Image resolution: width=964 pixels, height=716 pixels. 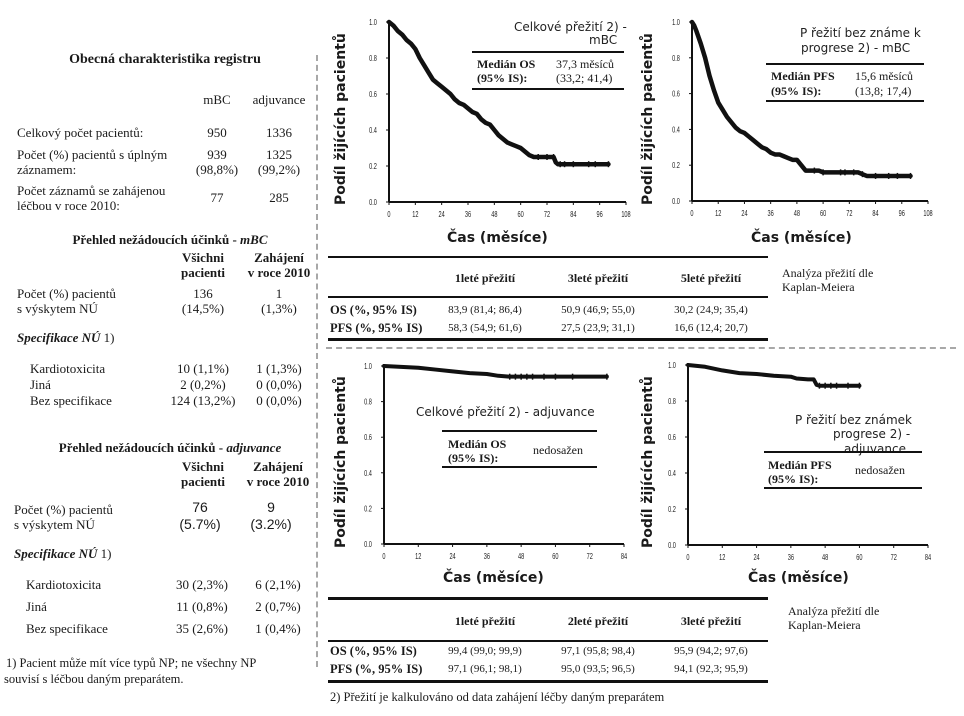 What do you see at coordinates (271, 524) in the screenshot?
I see `ae-adj-count-2010-pct: (3.2%)` at bounding box center [271, 524].